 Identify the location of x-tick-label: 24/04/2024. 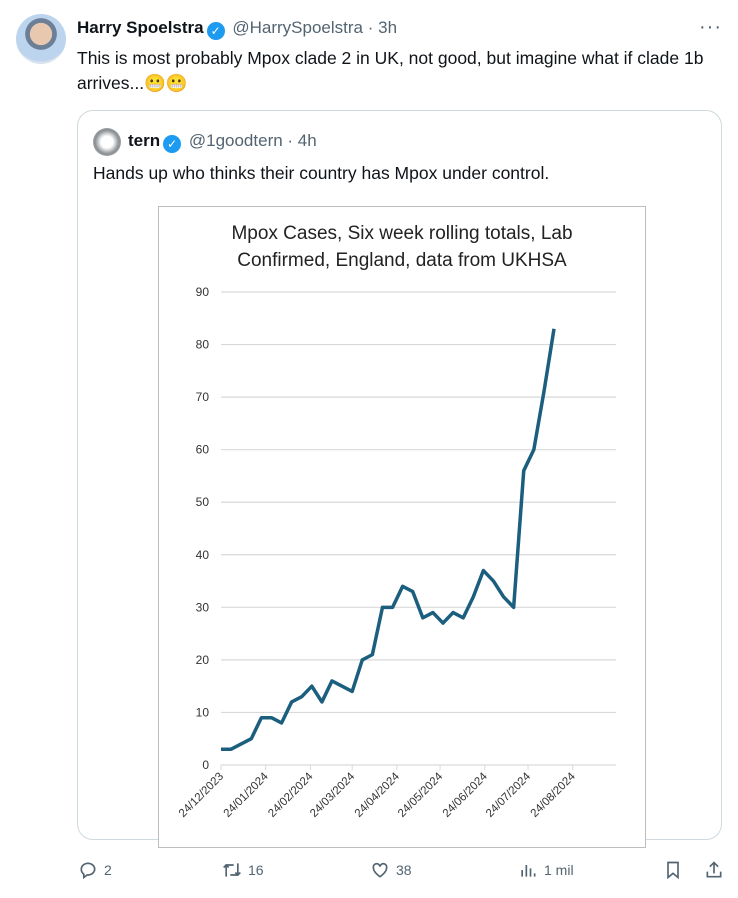
(378, 795).